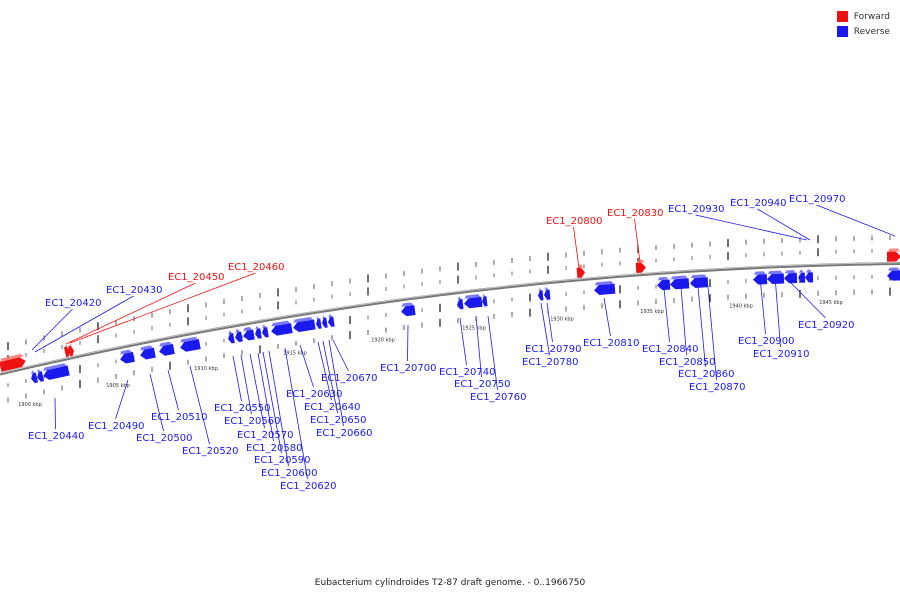  Describe the element at coordinates (817, 199) in the screenshot. I see `gene-label-ec1_20970: EC1_20970` at that location.